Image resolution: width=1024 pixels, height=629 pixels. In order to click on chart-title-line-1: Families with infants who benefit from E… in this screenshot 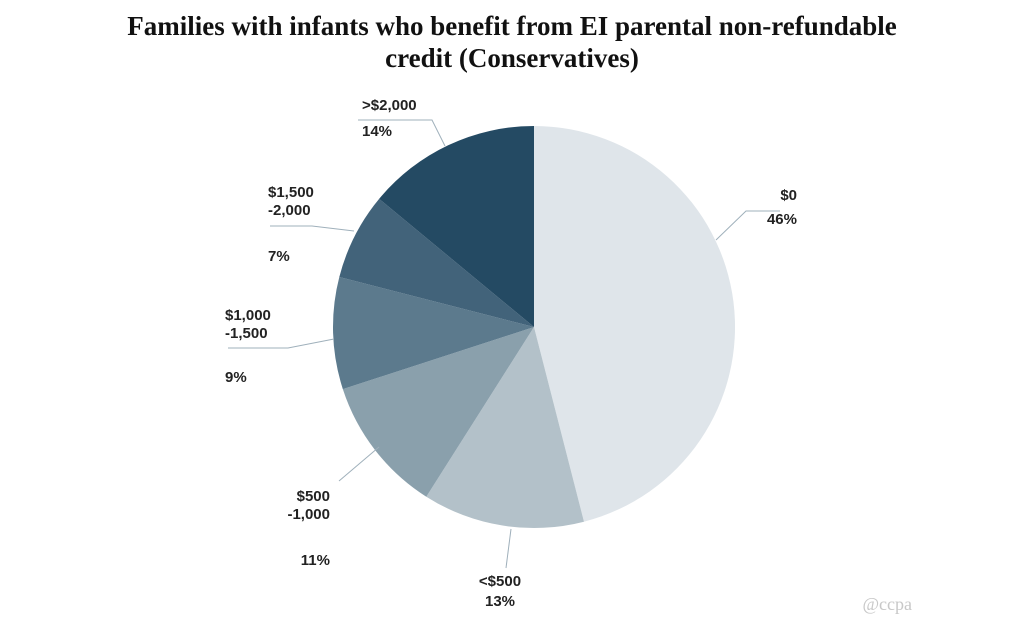, I will do `click(512, 26)`.